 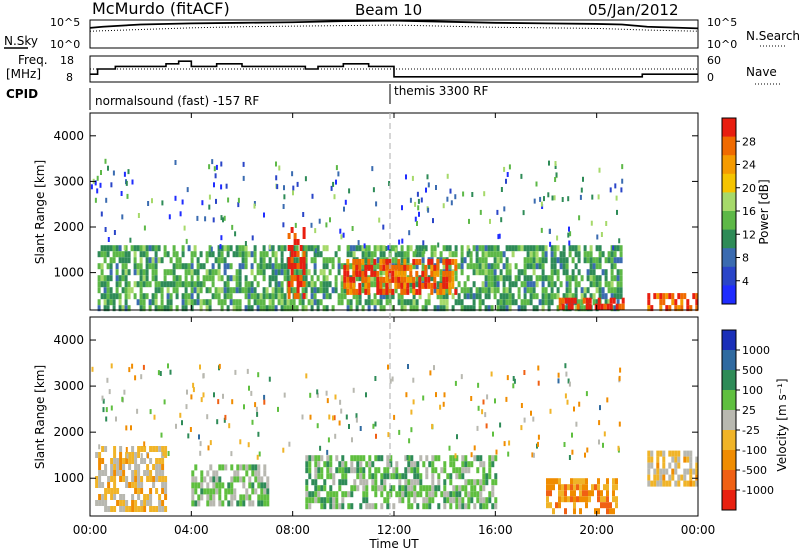 What do you see at coordinates (68, 227) in the screenshot?
I see `y-tick-label: 2000` at bounding box center [68, 227].